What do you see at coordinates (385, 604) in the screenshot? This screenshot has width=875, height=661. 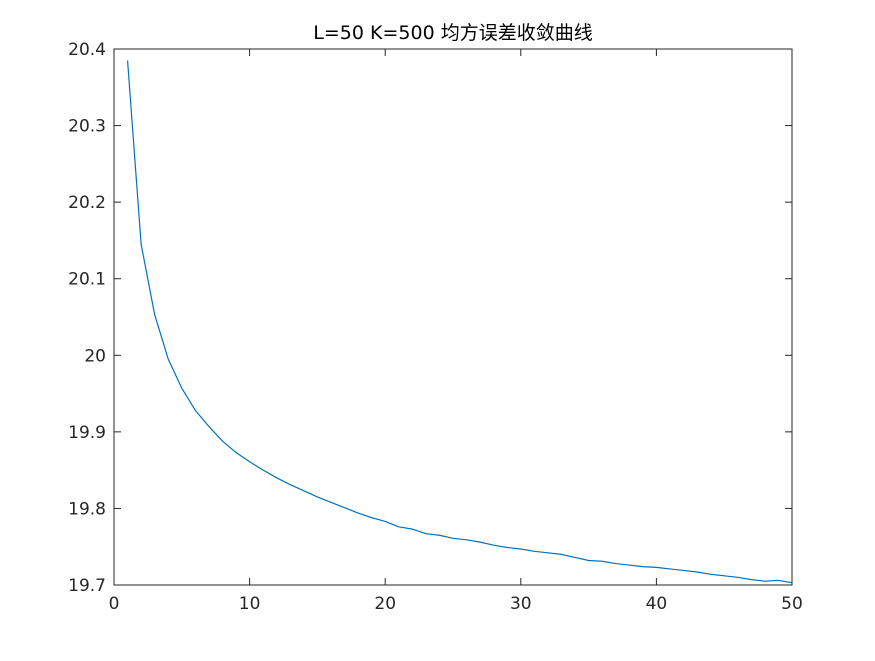 I see `x-tick-label: 20` at bounding box center [385, 604].